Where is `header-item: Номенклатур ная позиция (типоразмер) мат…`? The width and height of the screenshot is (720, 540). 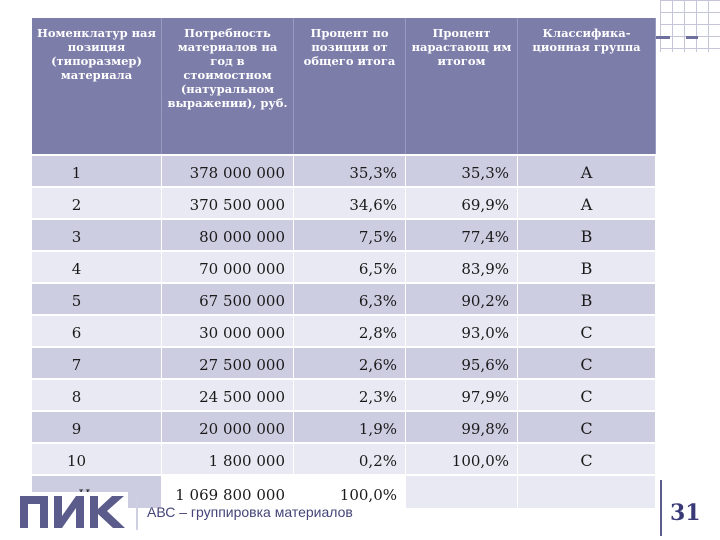 header-item: Номенклатур ная позиция (типоразмер) мат… is located at coordinates (97, 86).